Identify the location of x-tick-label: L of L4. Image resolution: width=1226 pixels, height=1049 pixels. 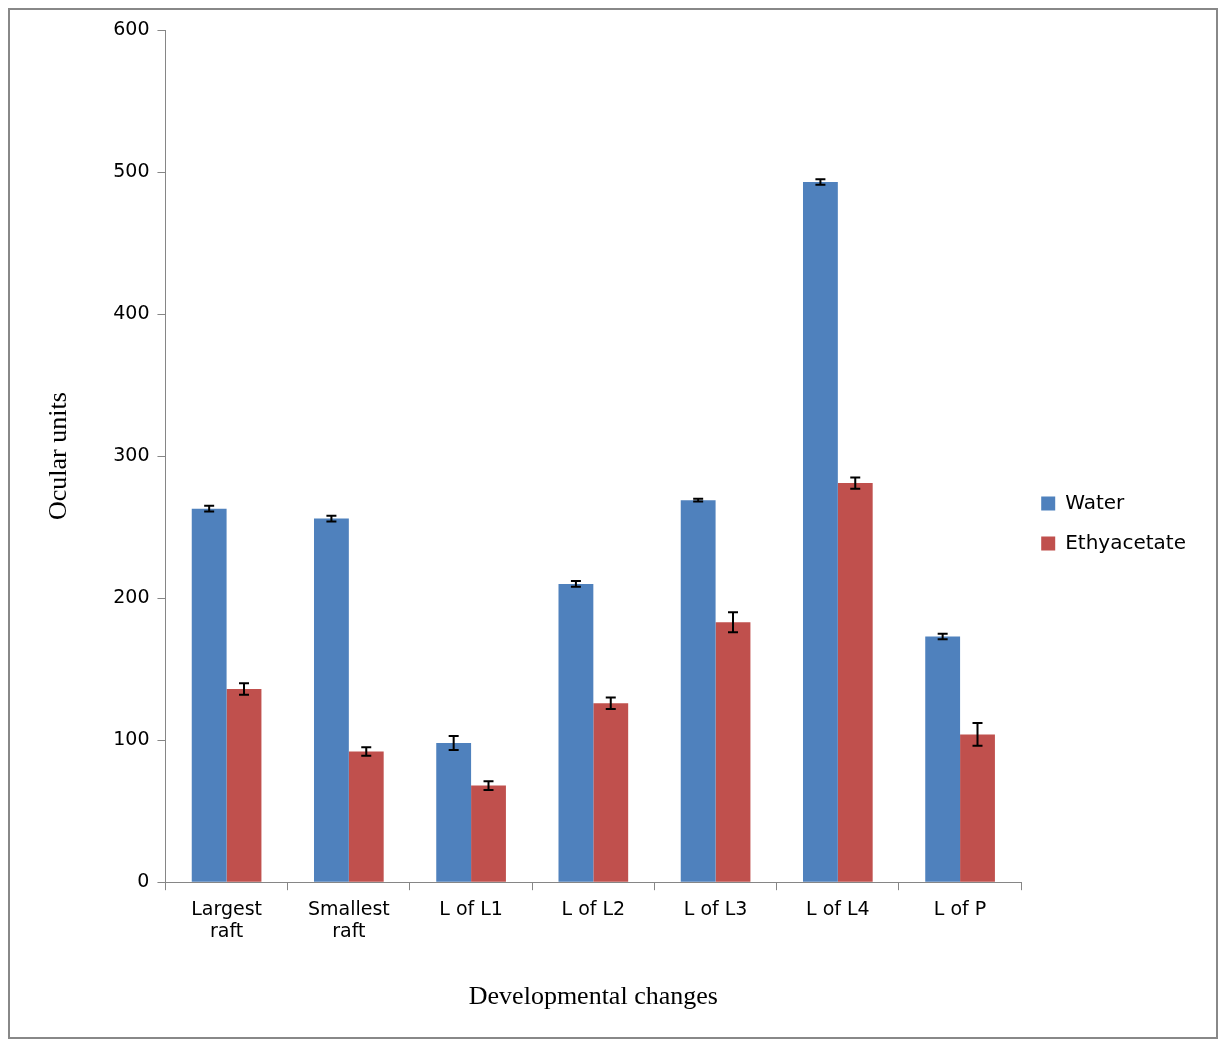
(838, 907).